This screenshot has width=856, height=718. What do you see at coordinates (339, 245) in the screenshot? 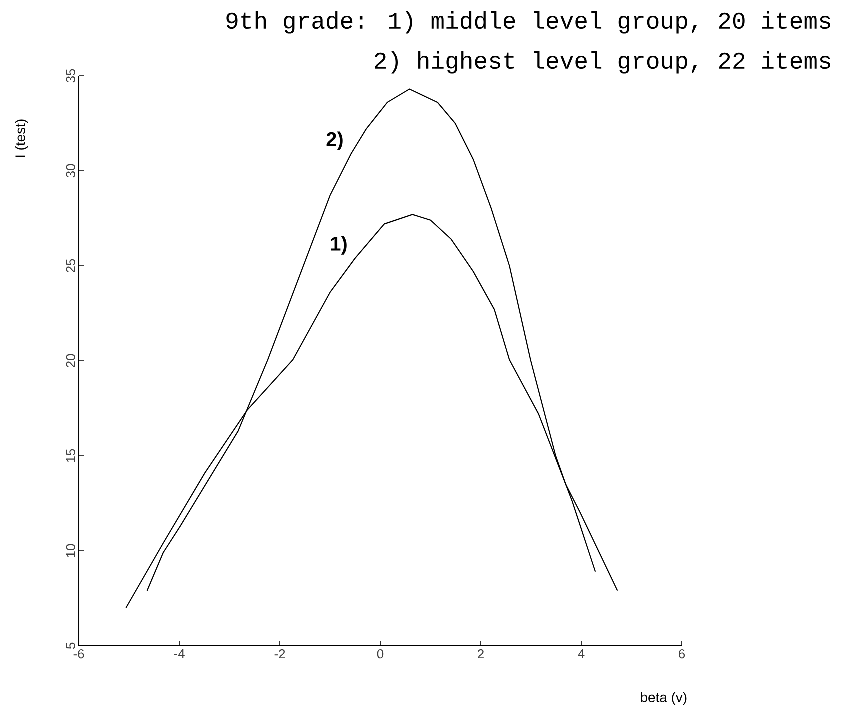
I see `series-label: 1)` at bounding box center [339, 245].